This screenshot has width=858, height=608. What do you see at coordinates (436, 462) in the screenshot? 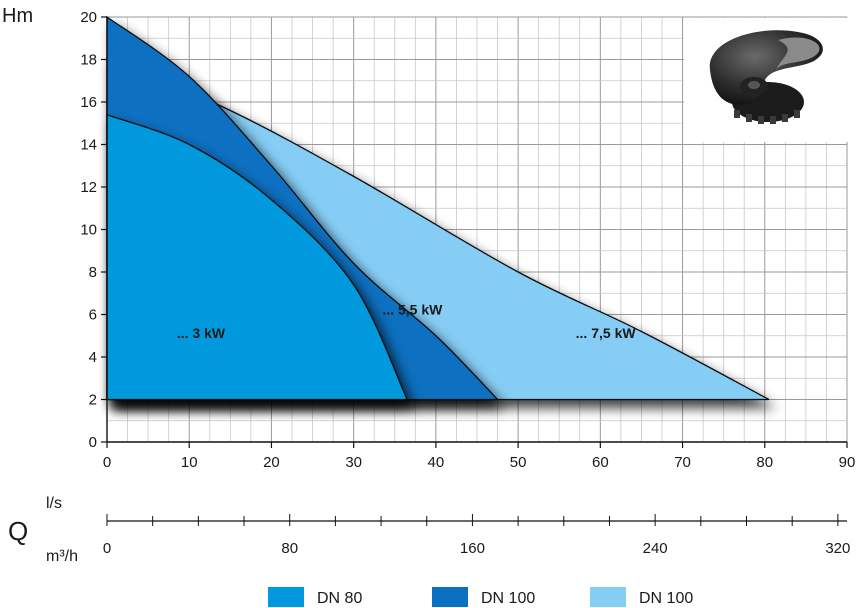
I see `x-tick-label: 40` at bounding box center [436, 462].